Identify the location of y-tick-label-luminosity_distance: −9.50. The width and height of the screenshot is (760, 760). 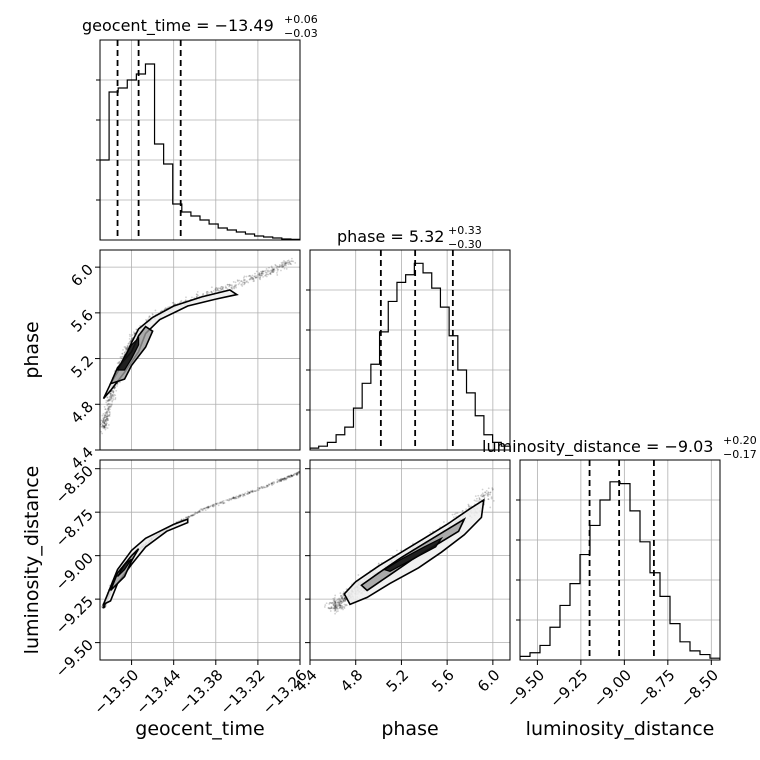
(74, 658).